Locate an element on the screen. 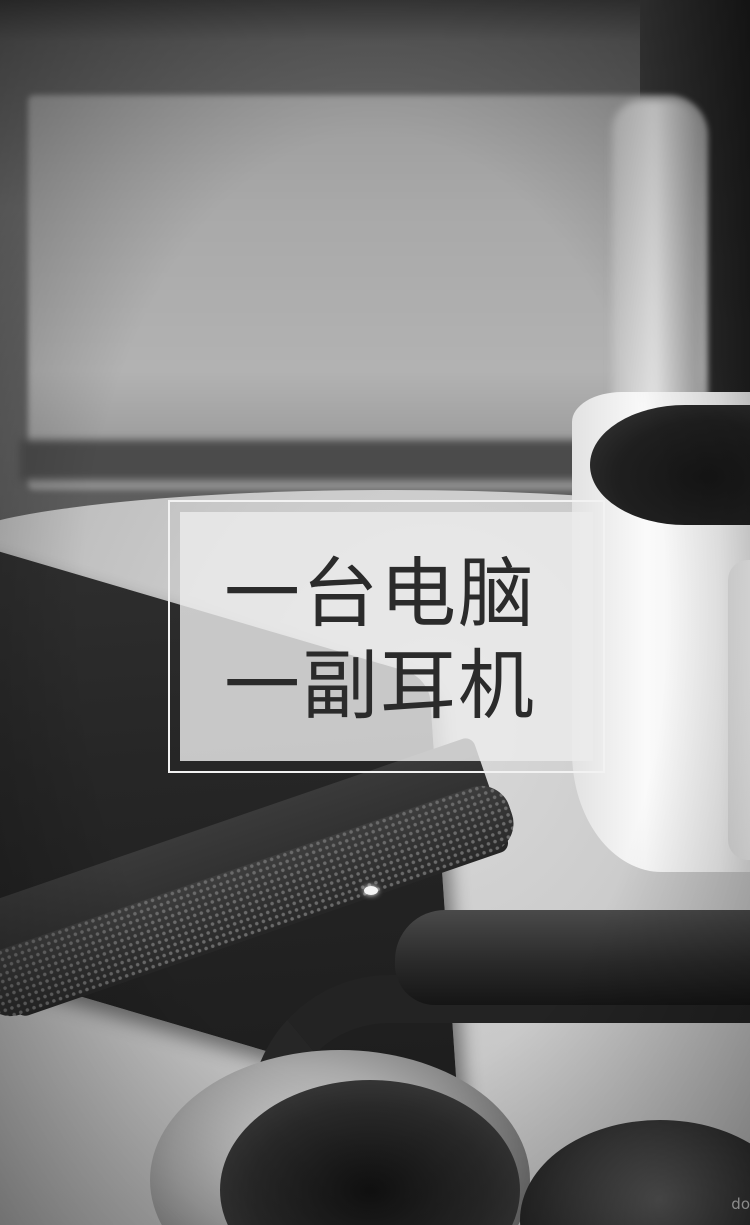  tablet-led-light is located at coordinates (371, 890).